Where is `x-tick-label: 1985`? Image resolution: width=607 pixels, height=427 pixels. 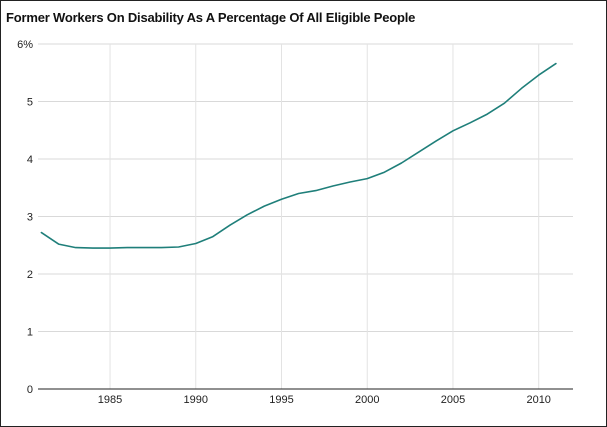
x-tick-label: 1985 is located at coordinates (110, 400).